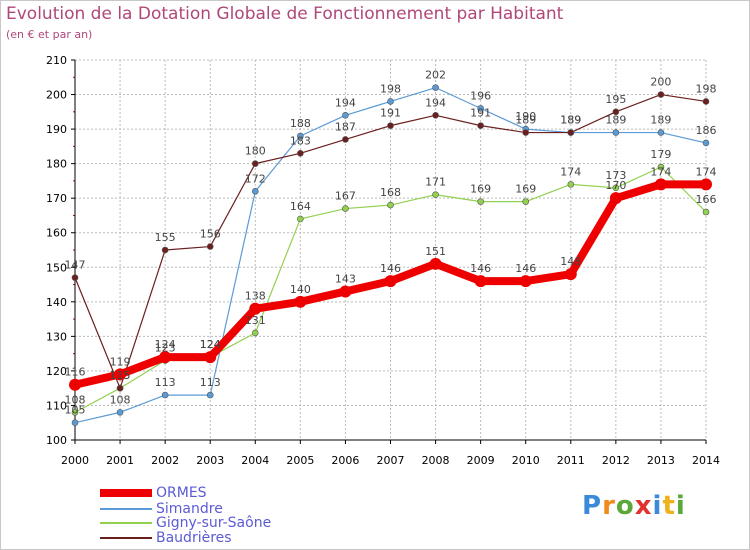 The image size is (750, 550). What do you see at coordinates (345, 196) in the screenshot?
I see `data-label-gigny-sur-saone: 167` at bounding box center [345, 196].